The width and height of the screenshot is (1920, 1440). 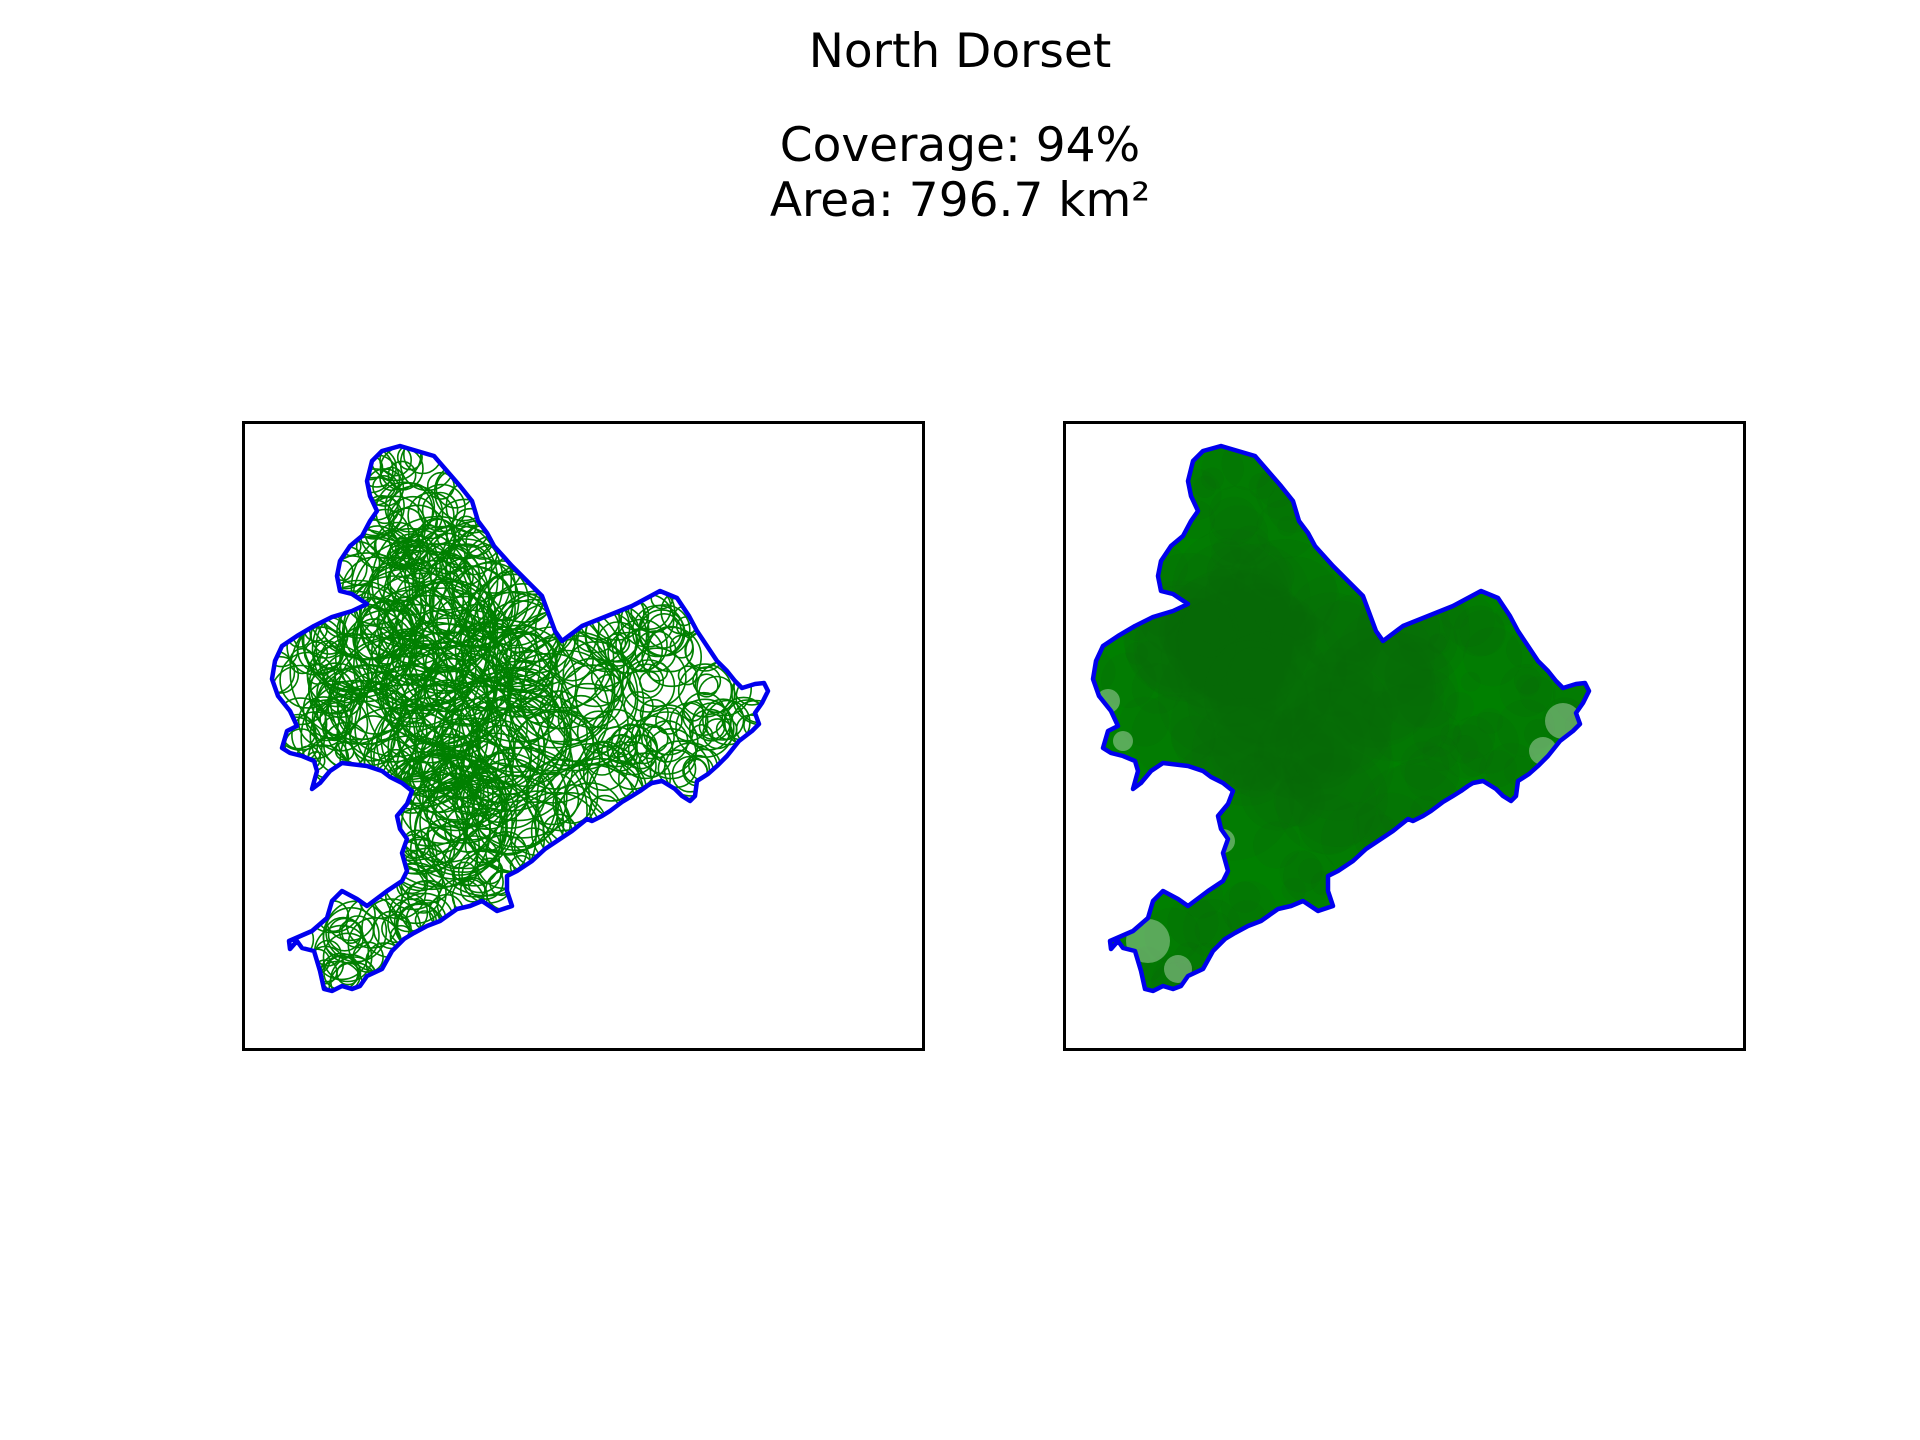 I want to click on filled-coverage-map, so click(x=1341, y=718).